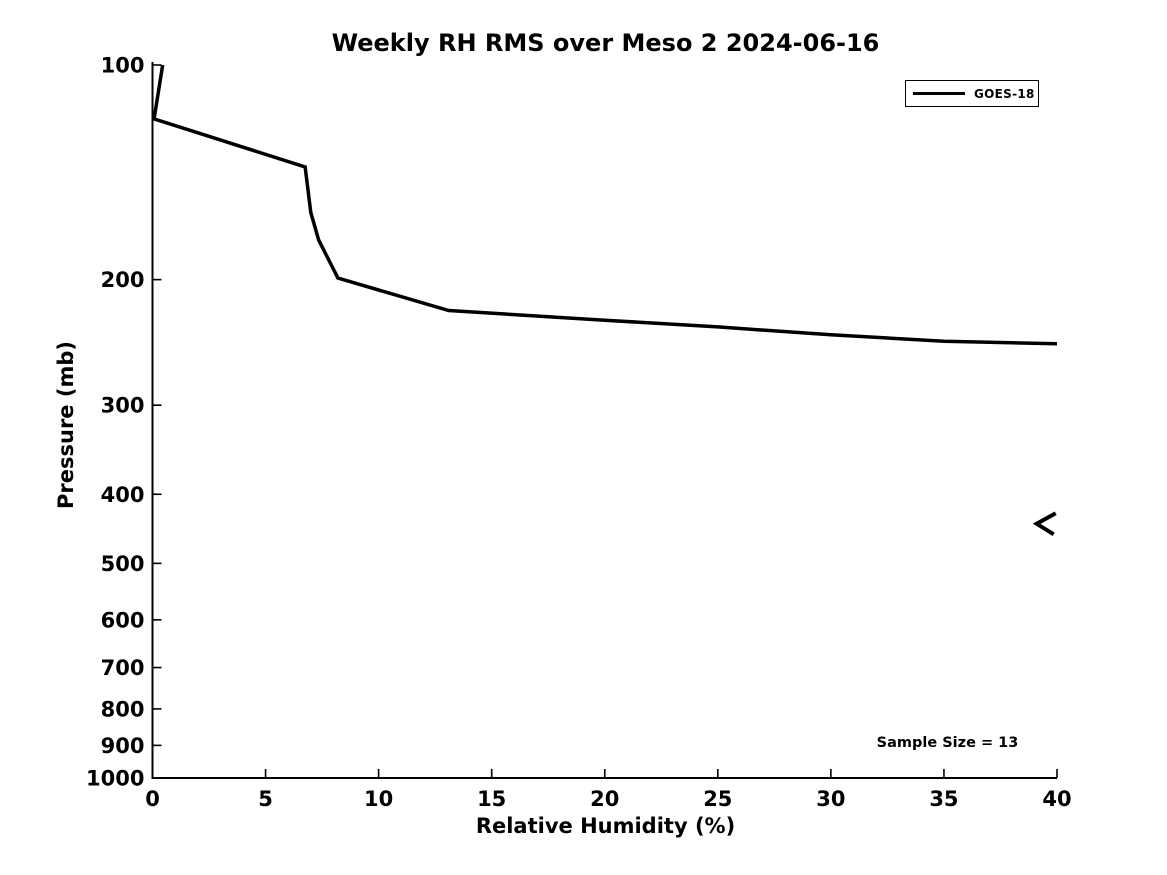 The width and height of the screenshot is (1167, 875). Describe the element at coordinates (123, 668) in the screenshot. I see `y-tick-label: 700` at that location.